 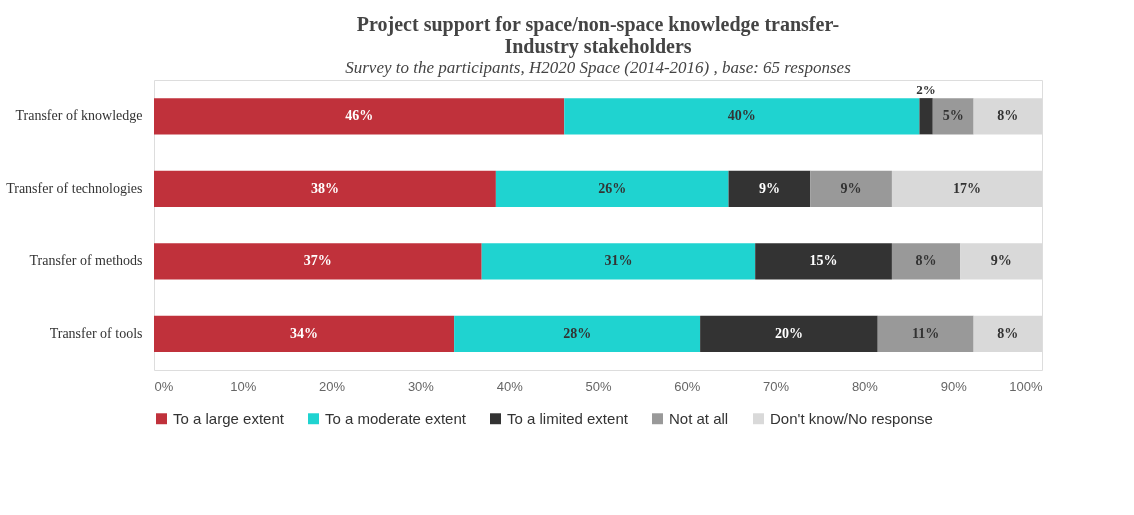 I want to click on data-label: 26%, so click(x=612, y=188).